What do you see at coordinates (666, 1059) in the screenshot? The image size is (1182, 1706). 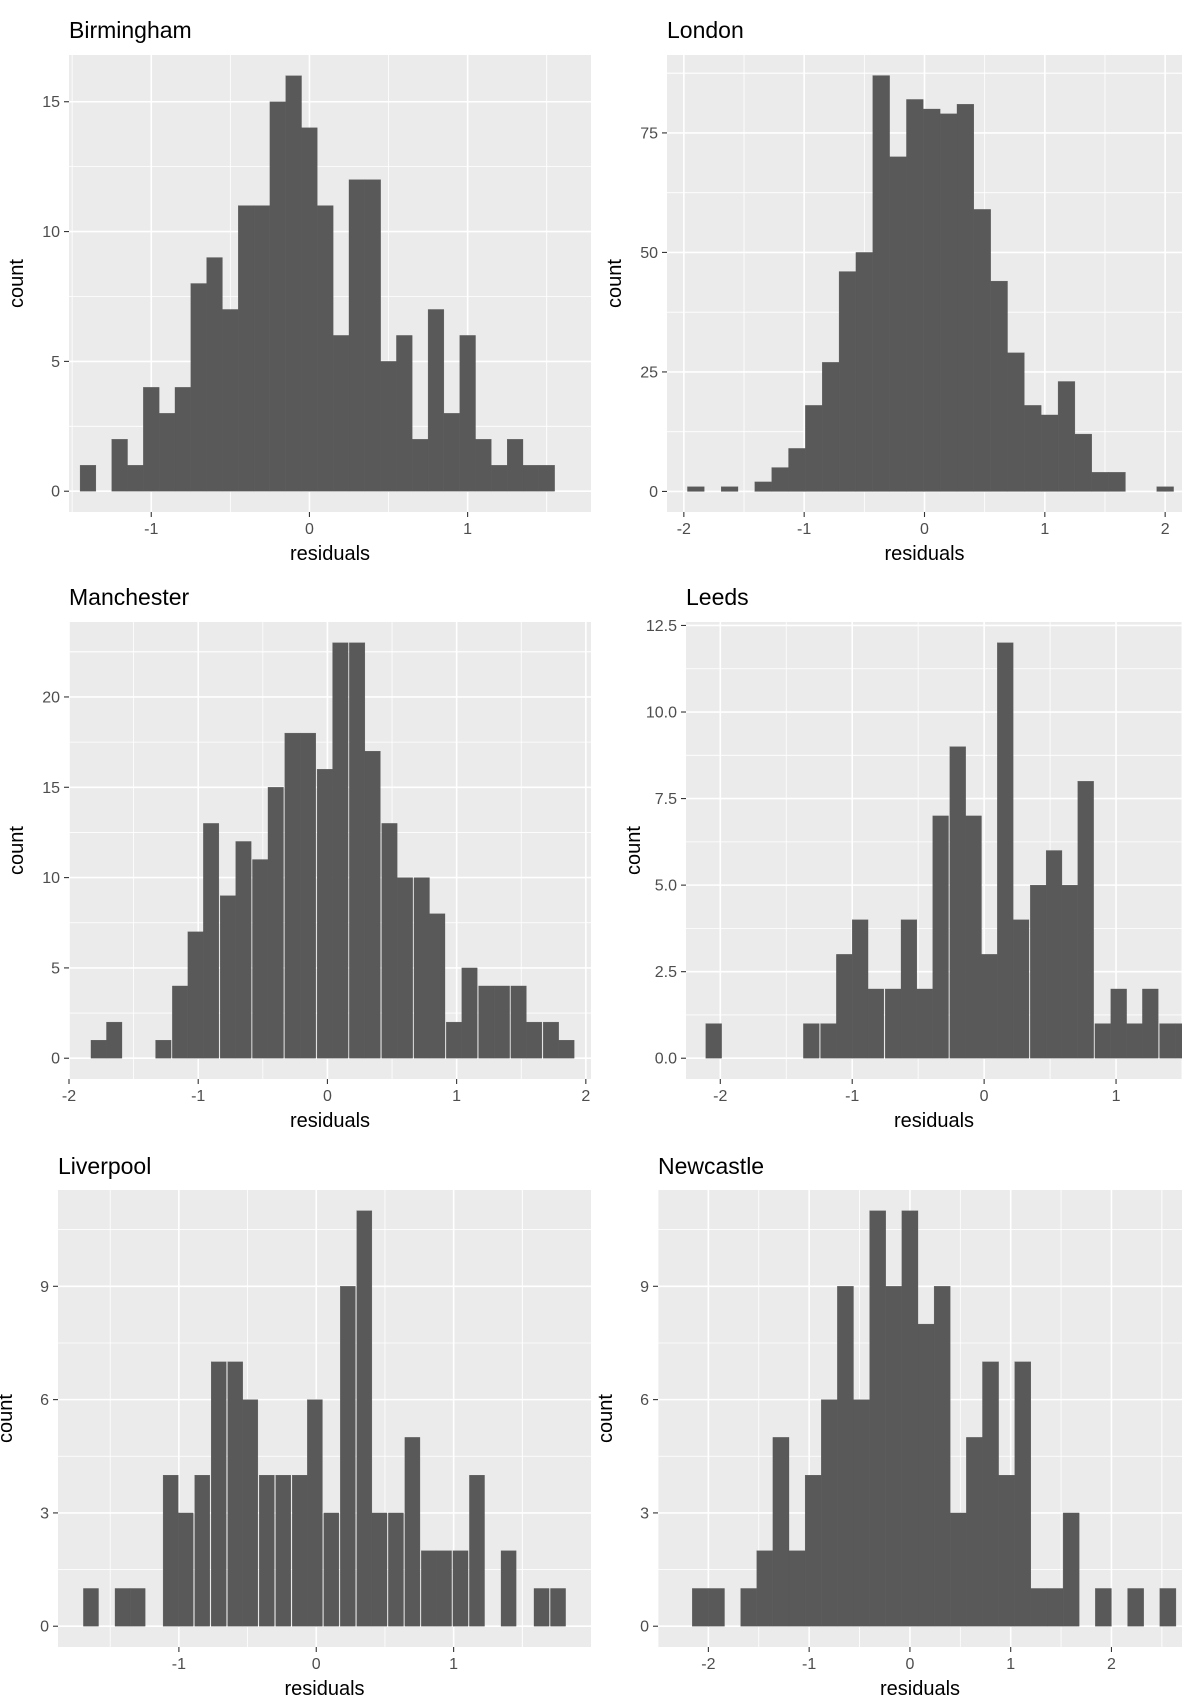 I see `y-tick-label: 0.0` at bounding box center [666, 1059].